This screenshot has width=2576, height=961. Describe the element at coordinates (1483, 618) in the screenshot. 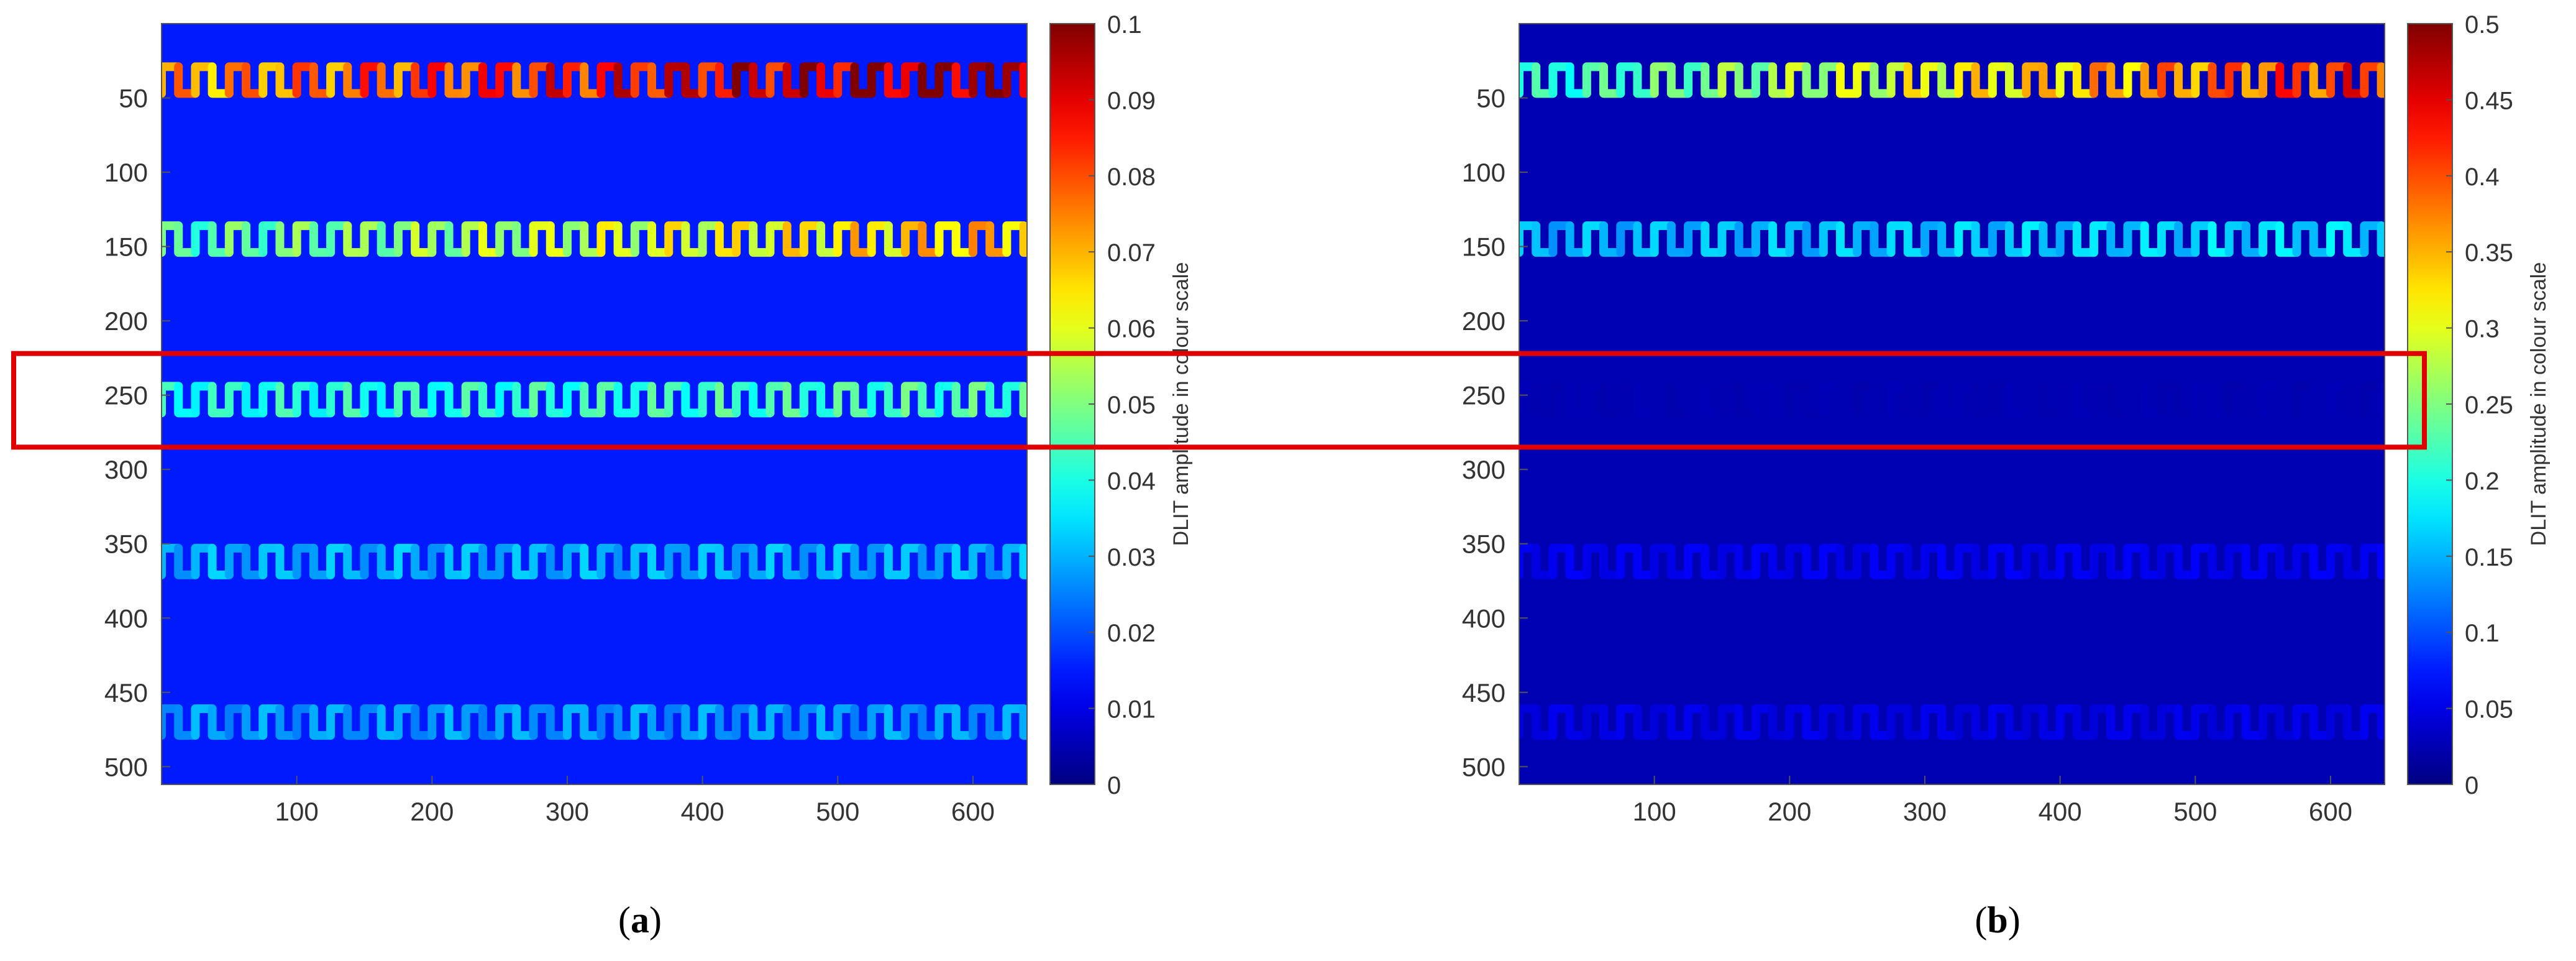

I see `y-tick-label: 400` at that location.